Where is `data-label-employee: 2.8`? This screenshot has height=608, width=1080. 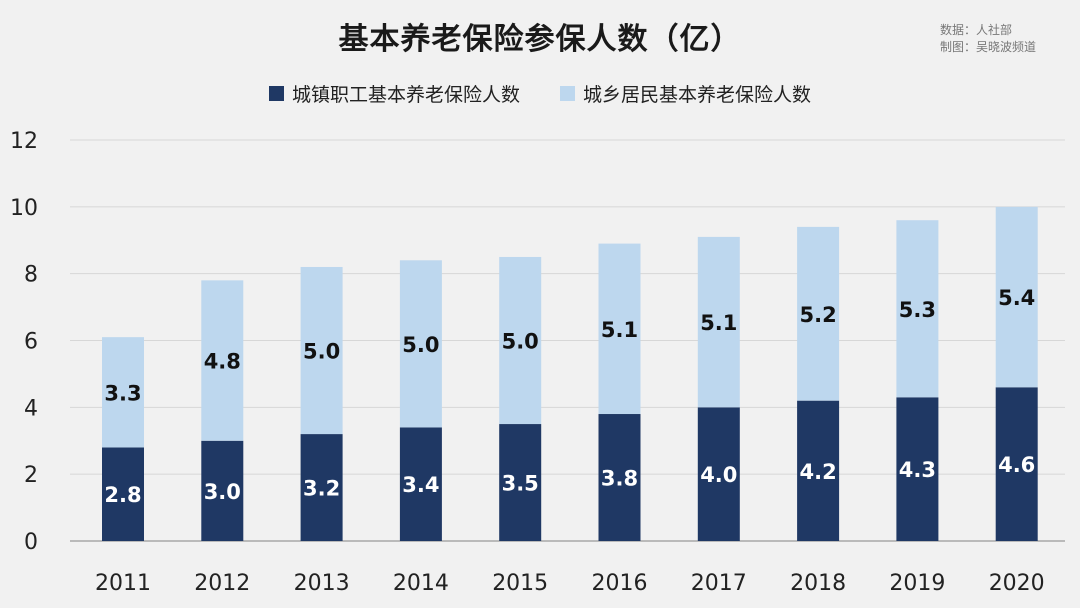
data-label-employee: 2.8 is located at coordinates (122, 495).